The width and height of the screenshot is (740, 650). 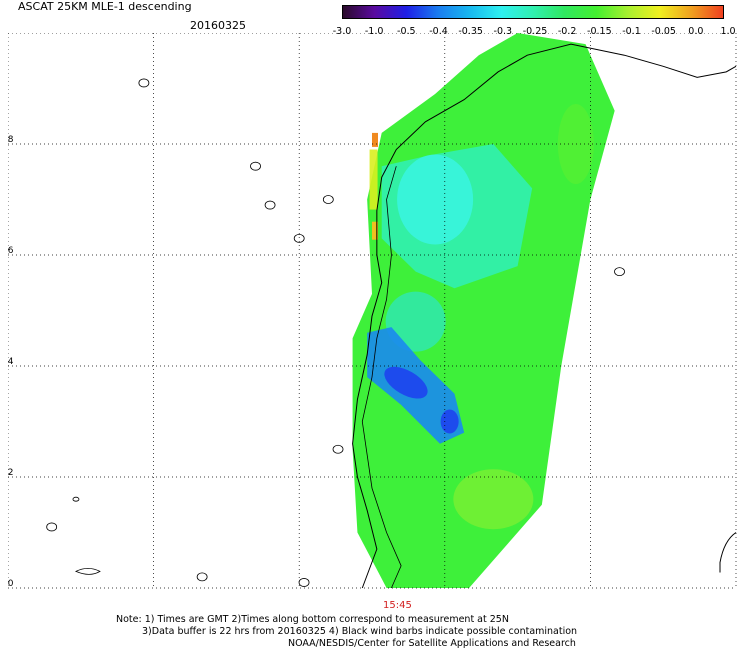 I want to click on swath-yellow-pixel, so click(x=375, y=230).